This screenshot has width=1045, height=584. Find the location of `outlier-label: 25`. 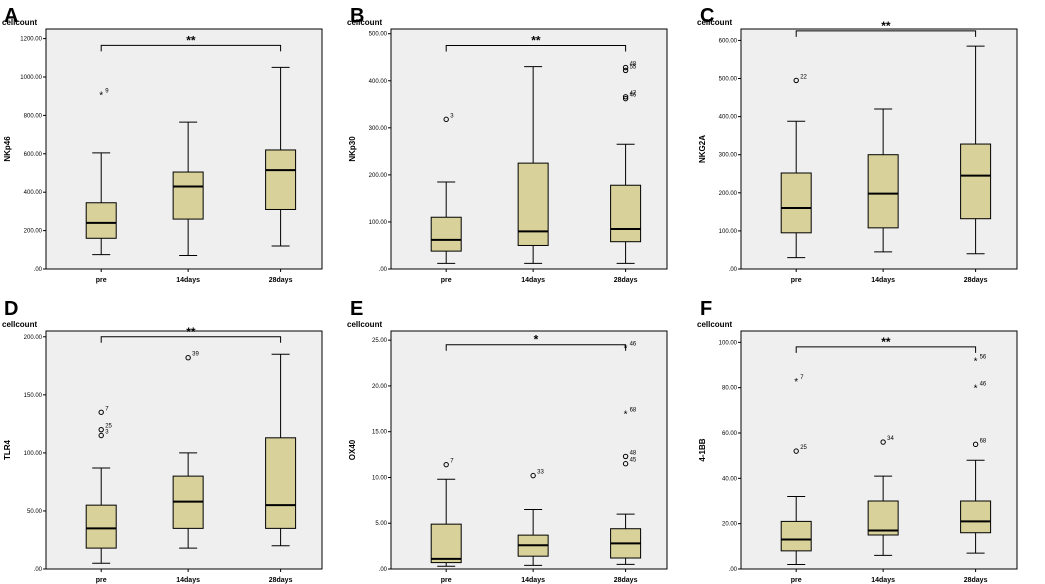

outlier-label: 25 is located at coordinates (108, 427).